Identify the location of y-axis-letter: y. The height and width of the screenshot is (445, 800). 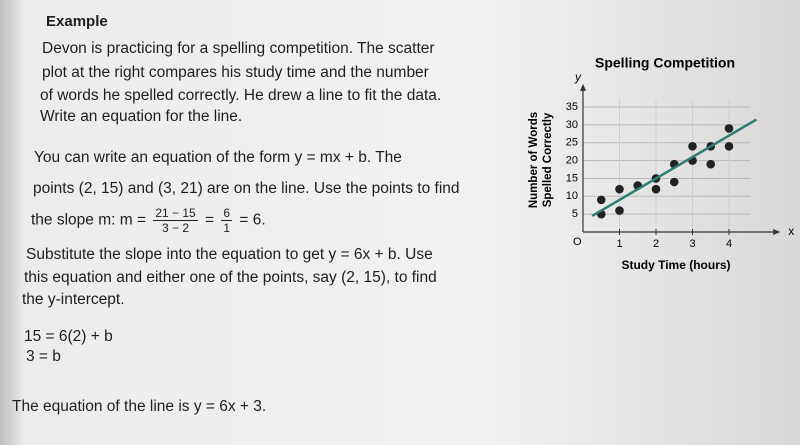
(578, 77).